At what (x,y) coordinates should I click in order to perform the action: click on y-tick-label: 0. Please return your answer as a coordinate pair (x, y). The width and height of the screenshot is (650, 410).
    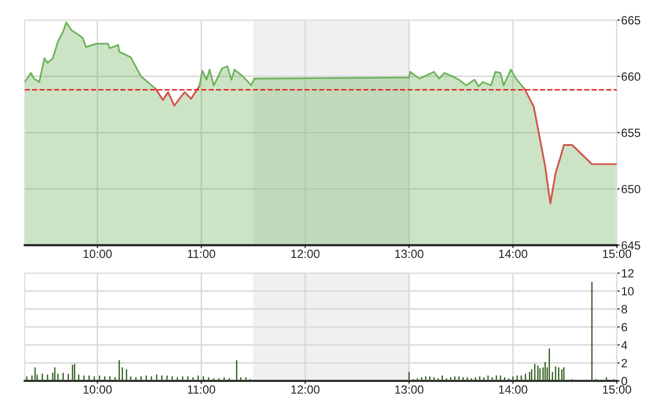
    Looking at the image, I should click on (624, 381).